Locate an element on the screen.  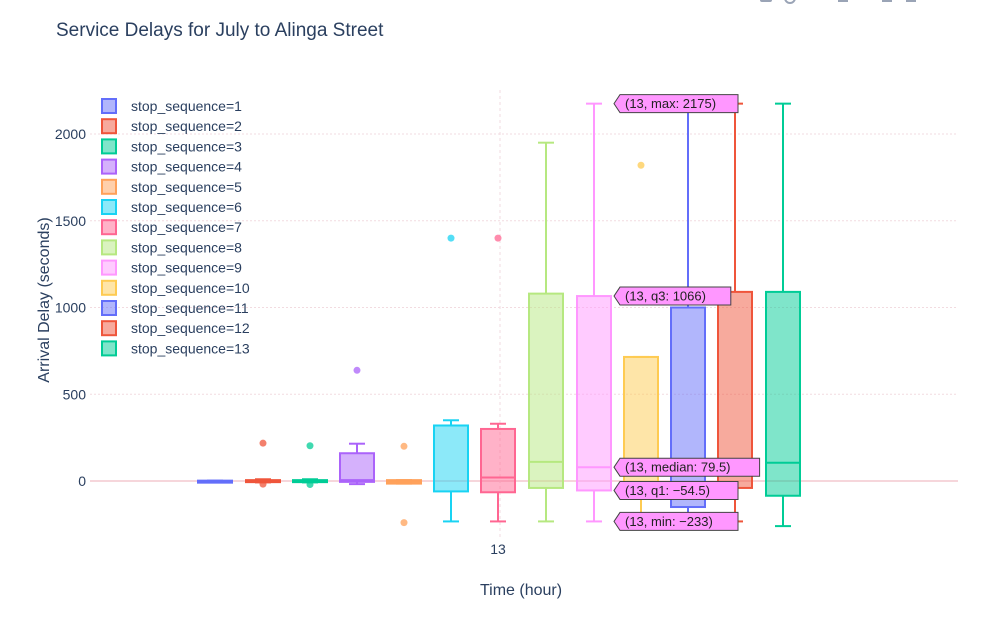
hover-label-q3: (13, q3: 1066) is located at coordinates (672, 296).